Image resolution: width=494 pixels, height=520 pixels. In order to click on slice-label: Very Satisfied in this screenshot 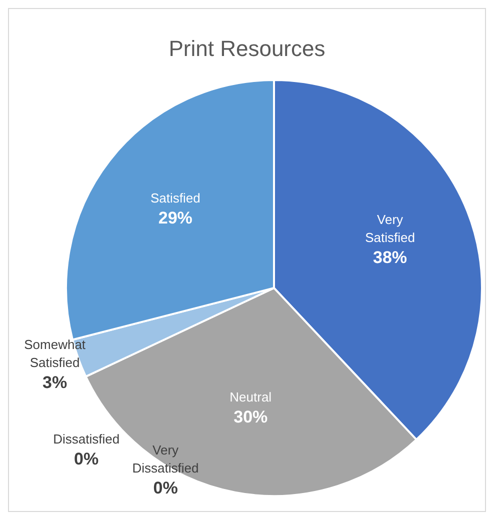, I will do `click(390, 229)`.